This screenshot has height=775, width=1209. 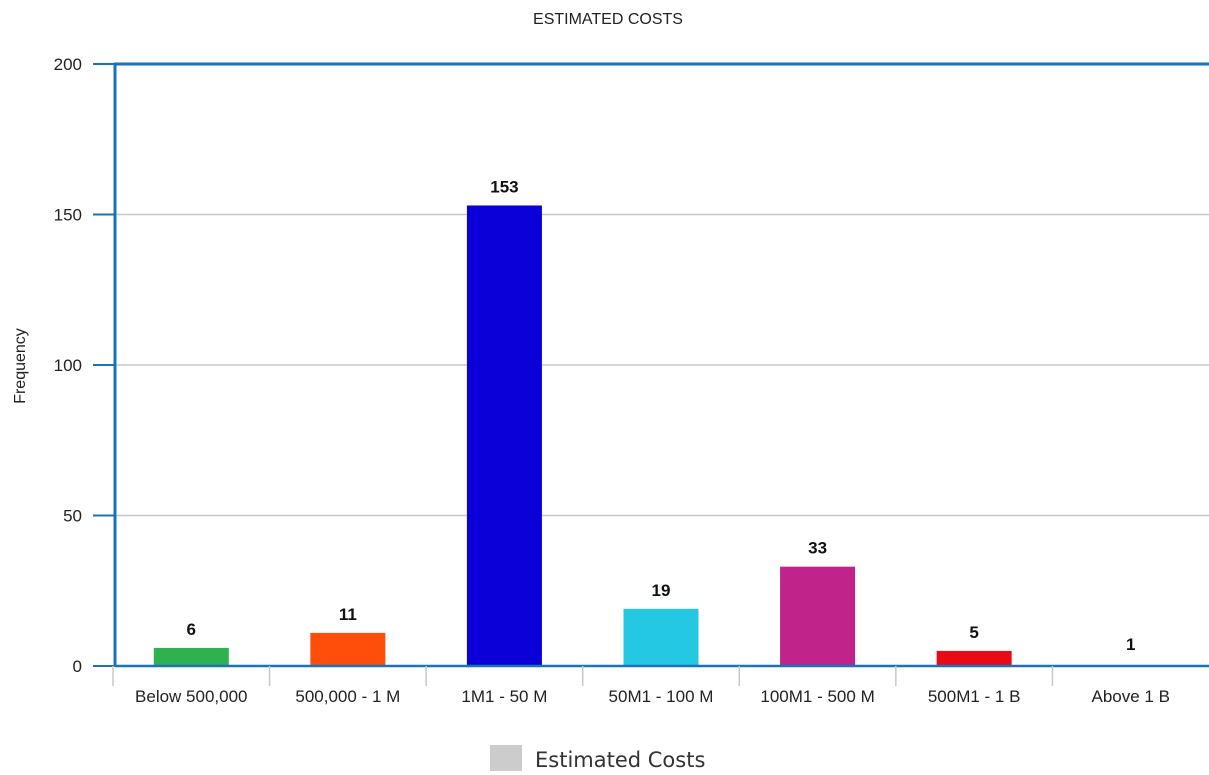 I want to click on y-tick-label: 200, so click(x=68, y=64).